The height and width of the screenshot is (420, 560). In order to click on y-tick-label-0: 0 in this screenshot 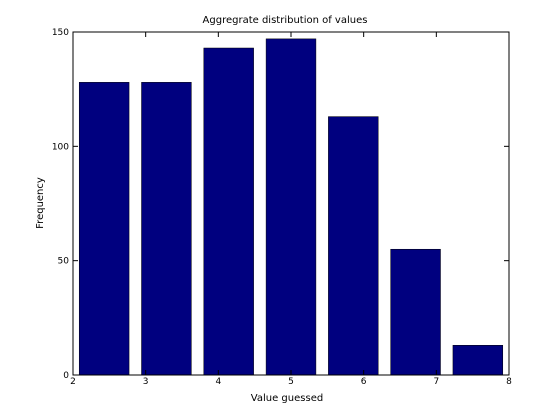, I will do `click(66, 376)`.